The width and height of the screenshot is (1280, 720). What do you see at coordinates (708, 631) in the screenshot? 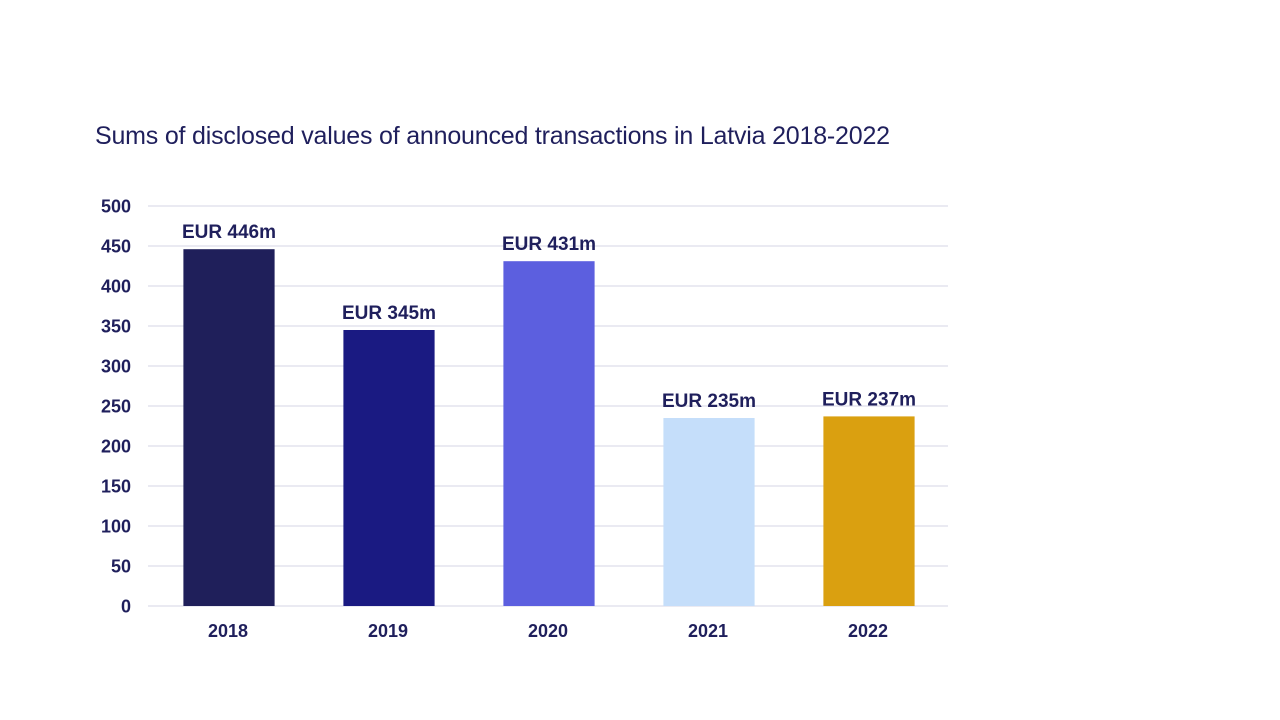
I see `x-tick-label: 2021` at bounding box center [708, 631].